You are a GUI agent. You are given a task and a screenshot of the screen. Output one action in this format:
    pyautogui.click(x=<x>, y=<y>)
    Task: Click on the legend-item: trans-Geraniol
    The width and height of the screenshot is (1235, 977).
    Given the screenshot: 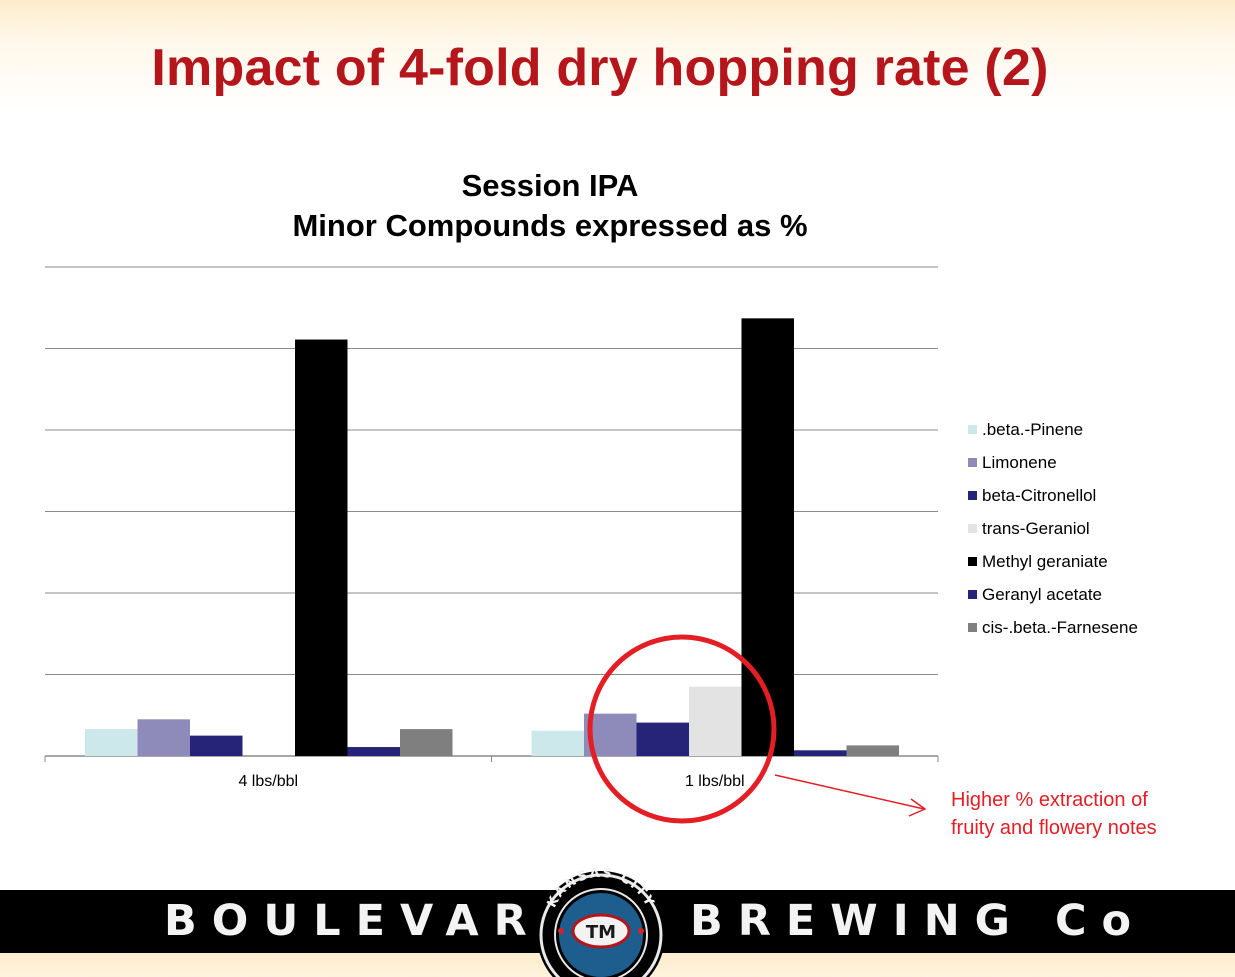 What is the action you would take?
    pyautogui.click(x=1053, y=528)
    